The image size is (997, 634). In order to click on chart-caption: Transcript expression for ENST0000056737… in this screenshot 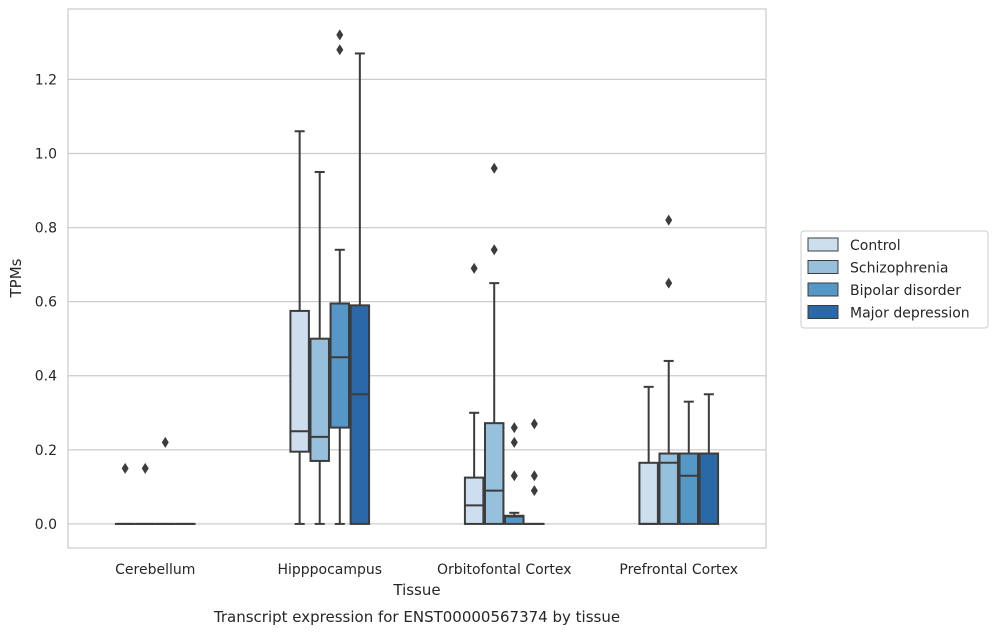, I will do `click(416, 617)`.